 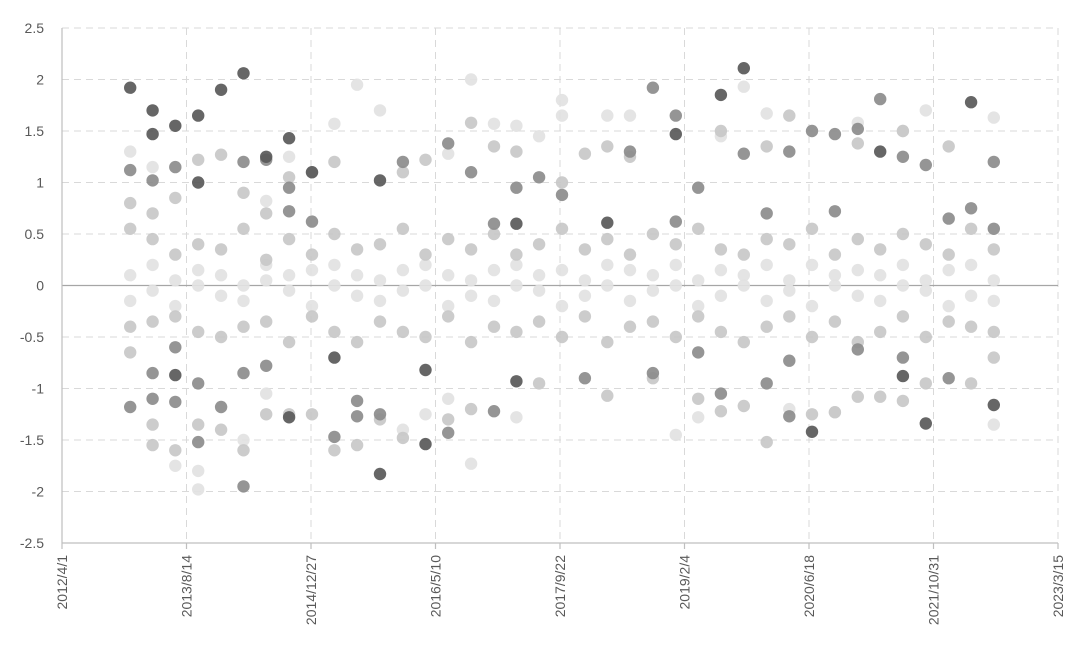 What do you see at coordinates (35, 28) in the screenshot?
I see `y-tick-label: 2.5` at bounding box center [35, 28].